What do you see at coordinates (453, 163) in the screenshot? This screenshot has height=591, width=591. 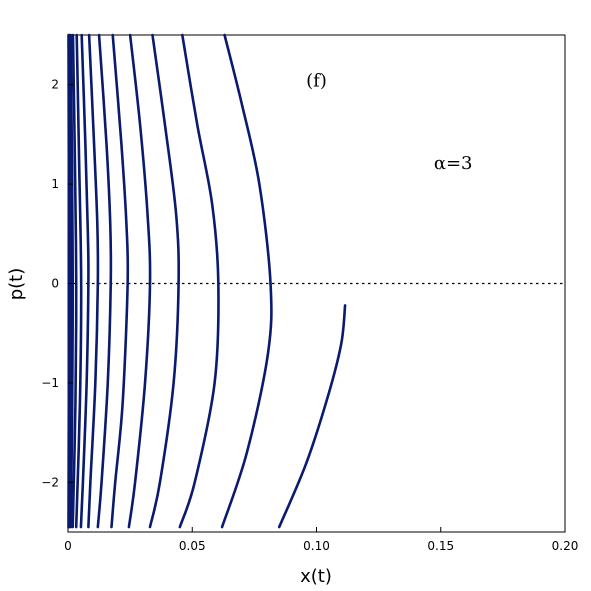 I see `chart-annotation-2: α=3` at bounding box center [453, 163].